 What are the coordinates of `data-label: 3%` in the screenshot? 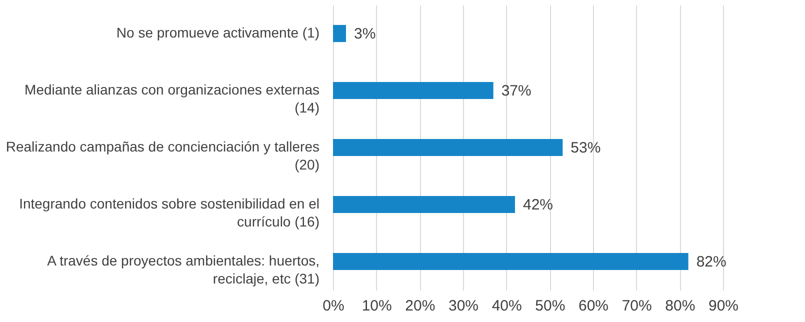 It's located at (365, 34).